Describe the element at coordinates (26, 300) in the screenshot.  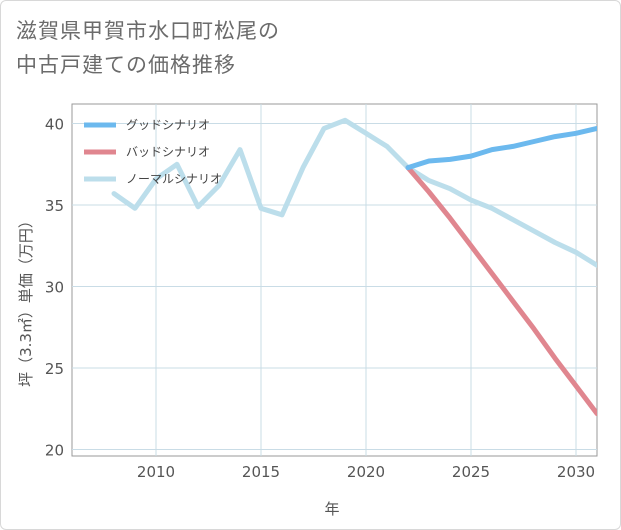
I see `y-axis-title: 坪（3.3㎡）単価（万円）` at that location.